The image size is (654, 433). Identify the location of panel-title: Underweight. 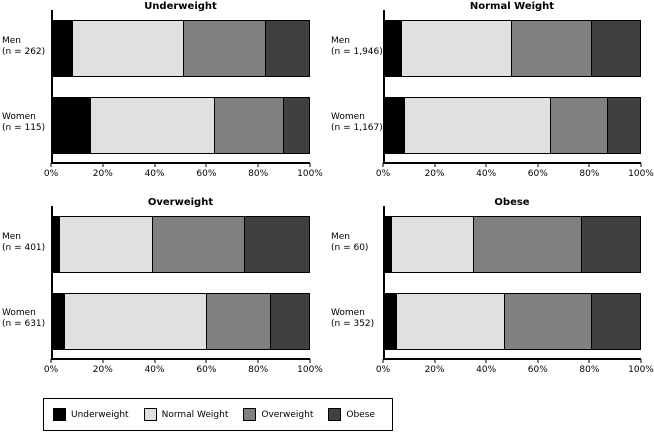
(180, 6).